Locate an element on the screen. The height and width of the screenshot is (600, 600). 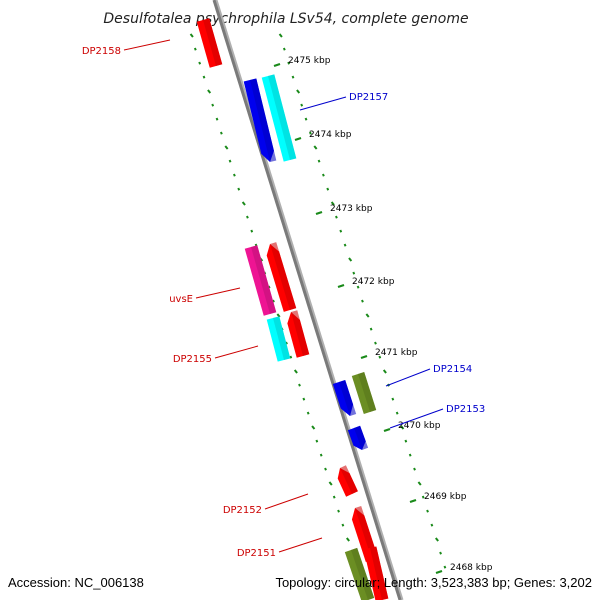
kbp-label: 2470 kbp is located at coordinates (419, 426).